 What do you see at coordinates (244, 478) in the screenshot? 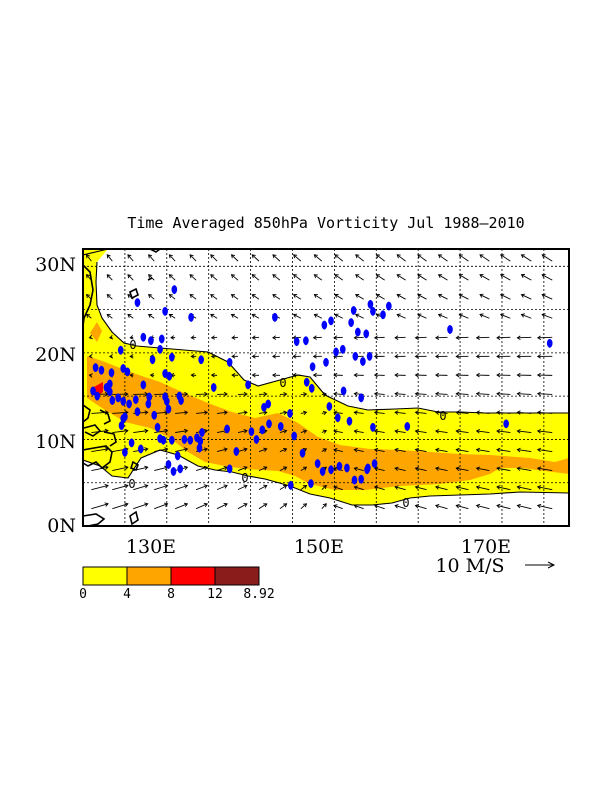
I see `contour-label: 0` at bounding box center [244, 478].